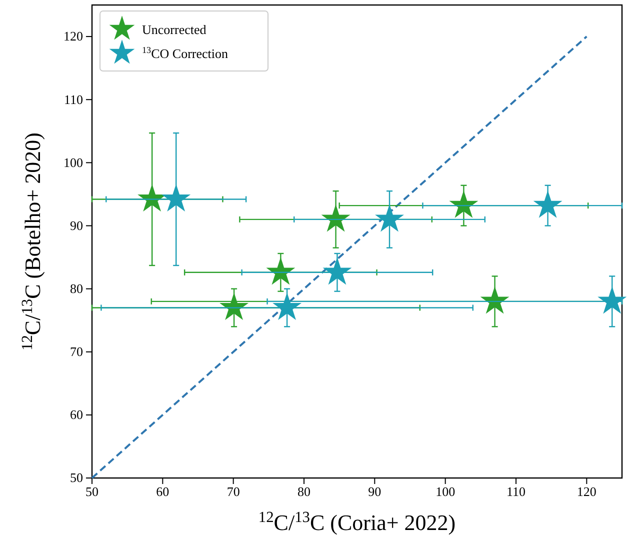 This screenshot has height=548, width=632. Describe the element at coordinates (304, 492) in the screenshot. I see `x-tick-label: 80` at that location.